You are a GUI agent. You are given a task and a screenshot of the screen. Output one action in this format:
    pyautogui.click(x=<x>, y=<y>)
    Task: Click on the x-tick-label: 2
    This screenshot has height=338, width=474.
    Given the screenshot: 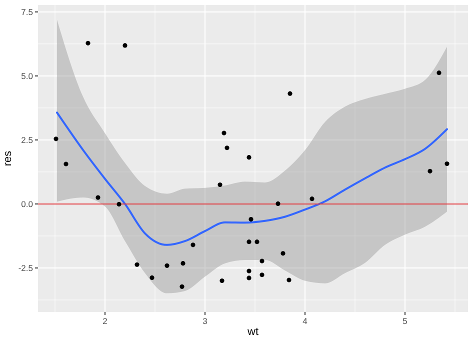 What is the action you would take?
    pyautogui.click(x=105, y=321)
    